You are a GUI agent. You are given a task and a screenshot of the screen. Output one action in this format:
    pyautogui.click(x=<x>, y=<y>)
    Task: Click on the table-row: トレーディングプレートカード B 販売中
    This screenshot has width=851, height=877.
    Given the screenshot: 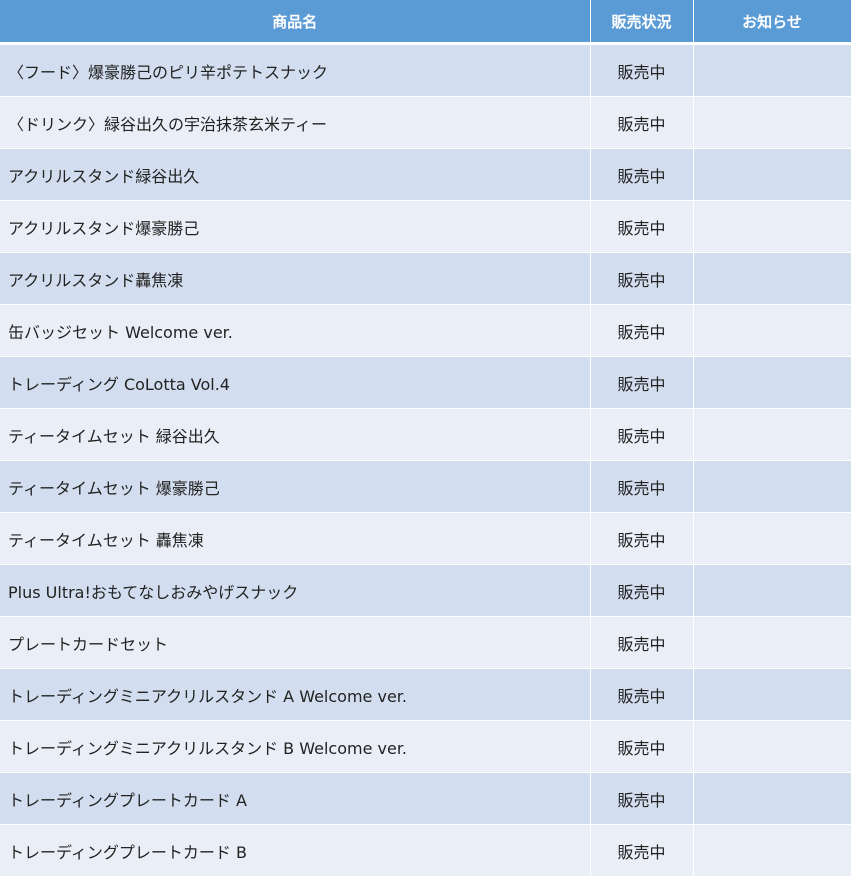 What is the action you would take?
    pyautogui.click(x=425, y=850)
    